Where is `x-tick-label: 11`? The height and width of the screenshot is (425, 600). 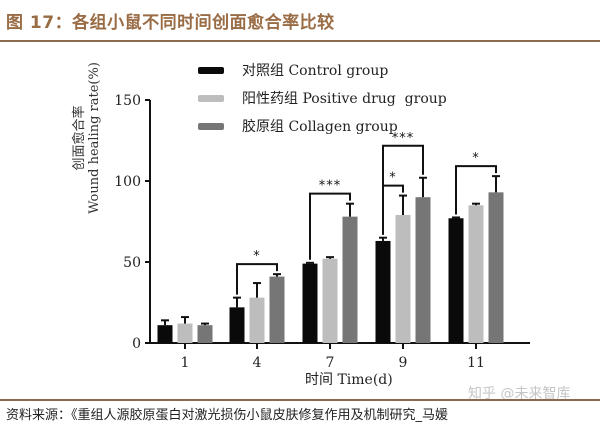 x-tick-label: 11 is located at coordinates (476, 363).